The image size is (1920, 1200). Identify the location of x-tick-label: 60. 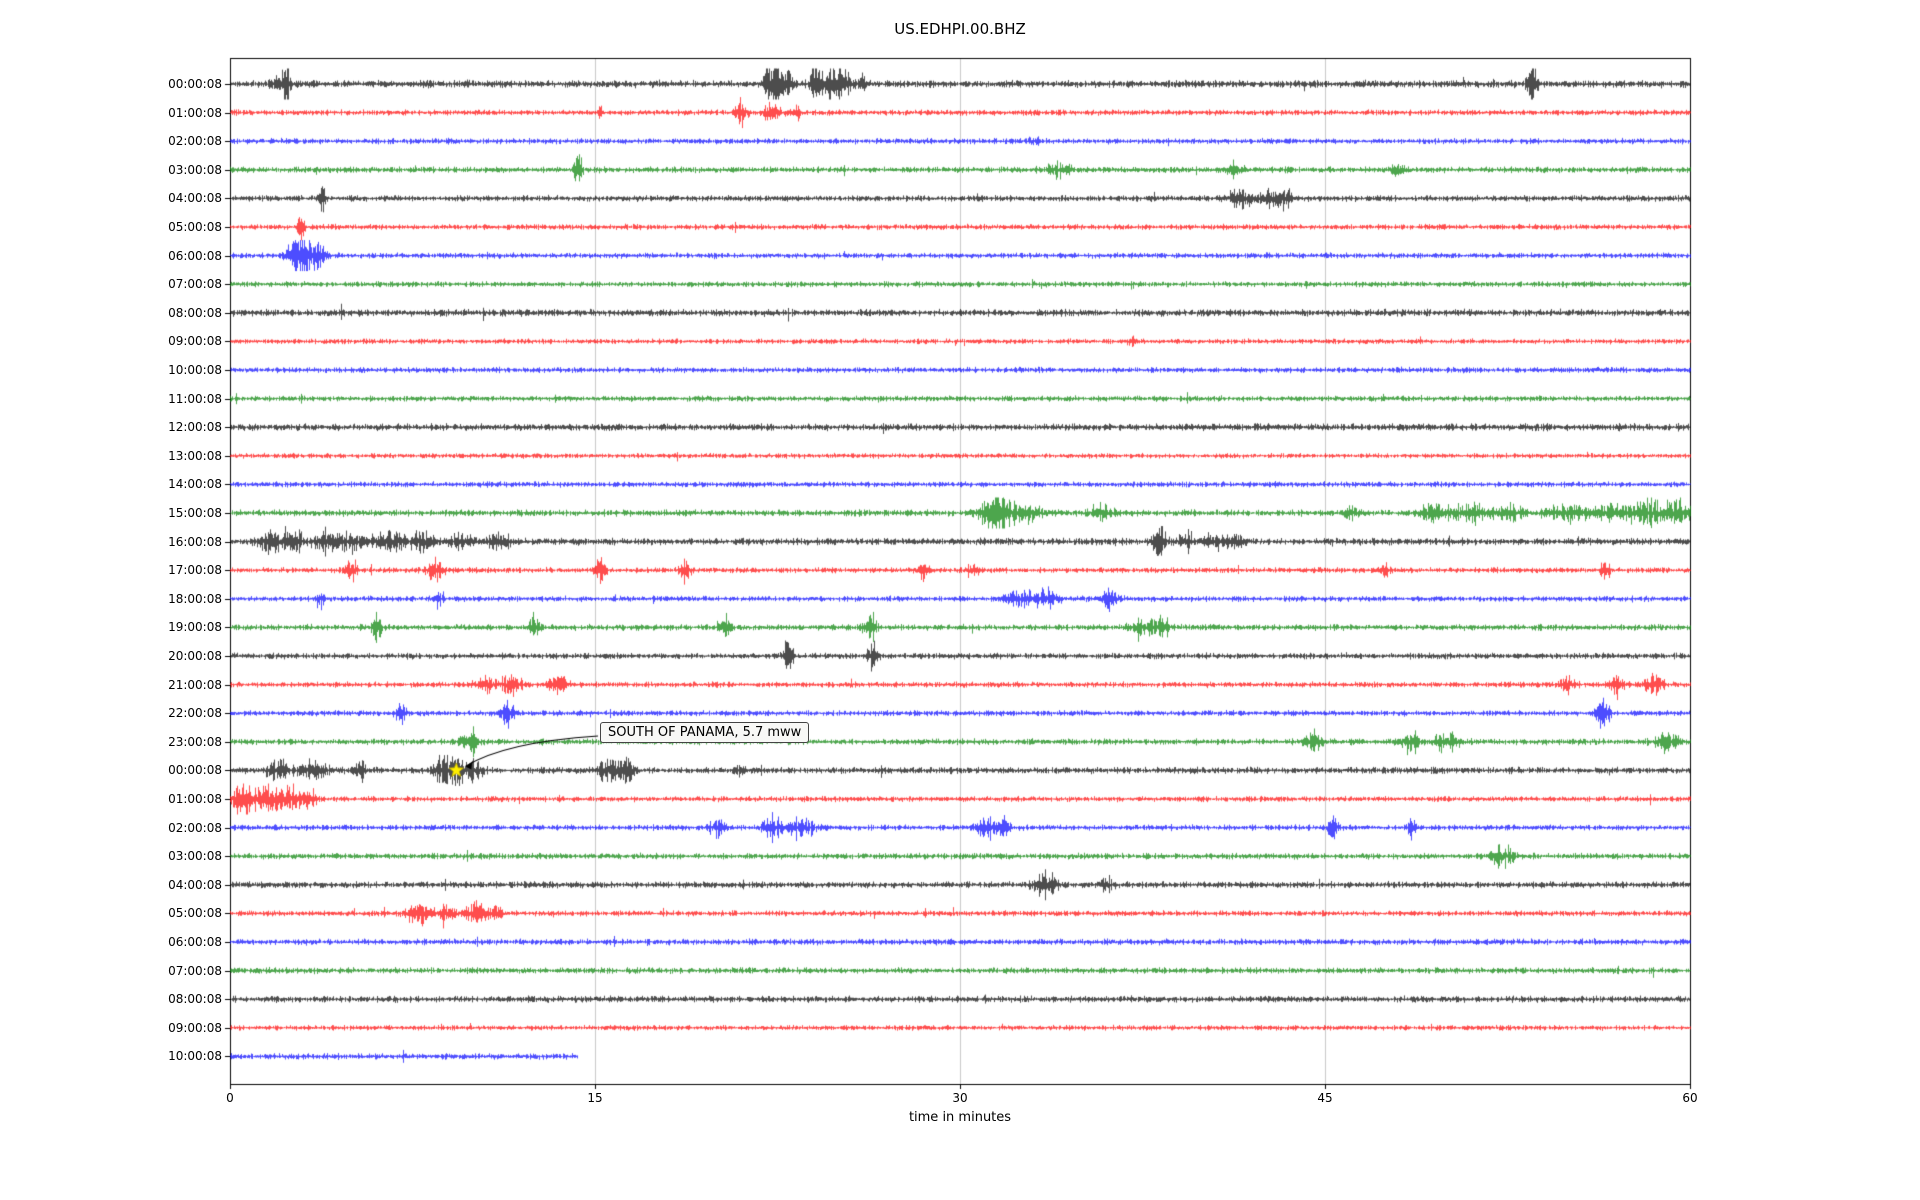
(1690, 1098).